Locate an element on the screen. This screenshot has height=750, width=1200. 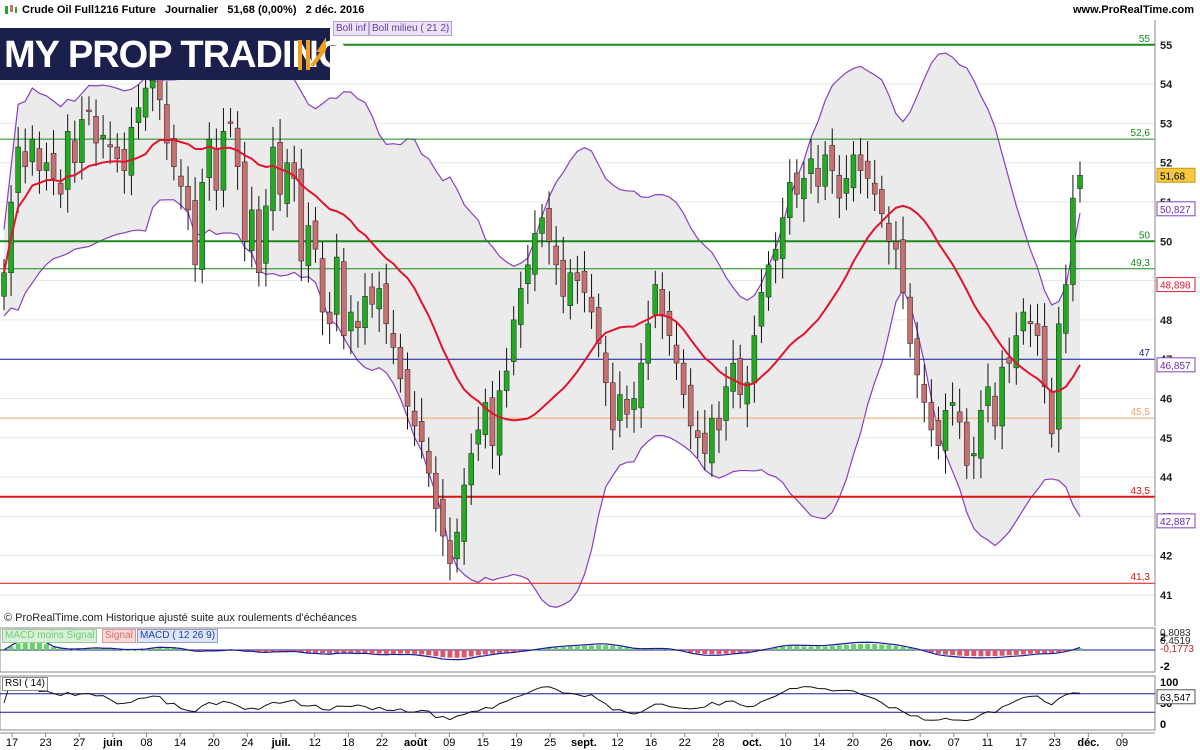
x-tick-label: 15 is located at coordinates (483, 743).